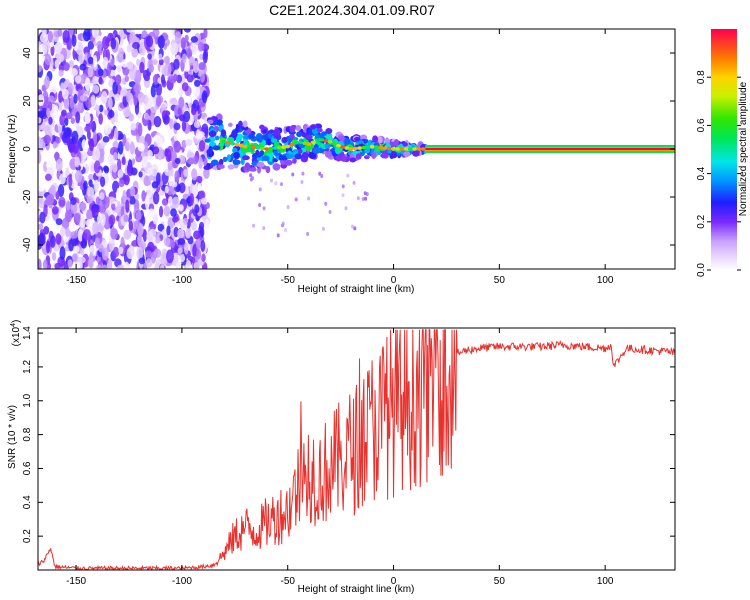  What do you see at coordinates (701, 77) in the screenshot?
I see `colorbar-tick-label: 0.8` at bounding box center [701, 77].